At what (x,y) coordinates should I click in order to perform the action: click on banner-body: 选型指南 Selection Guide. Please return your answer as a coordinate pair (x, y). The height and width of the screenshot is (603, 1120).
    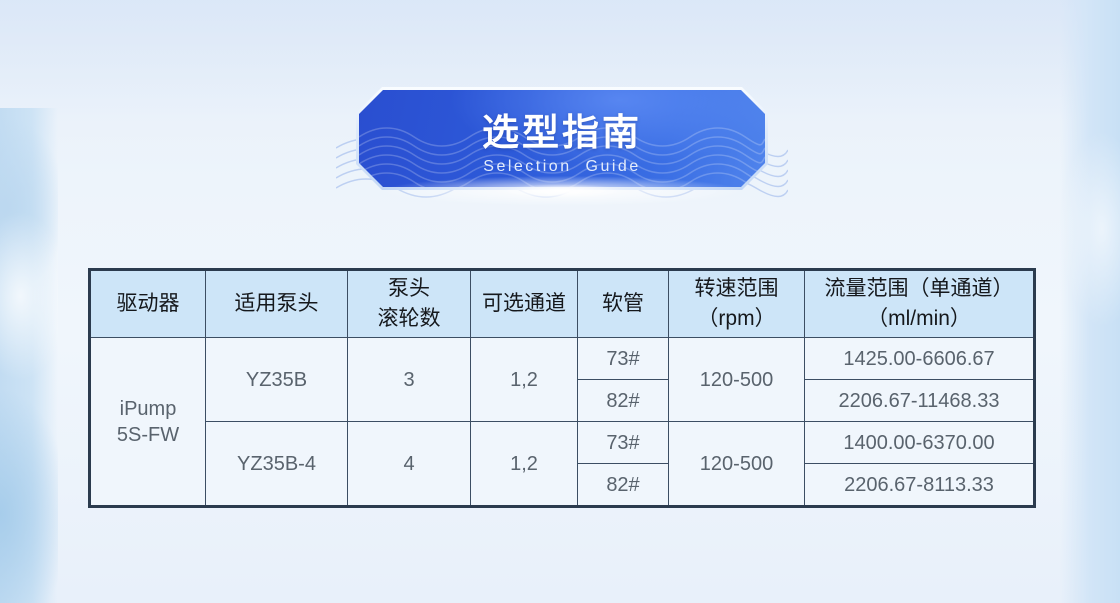
    Looking at the image, I should click on (562, 138).